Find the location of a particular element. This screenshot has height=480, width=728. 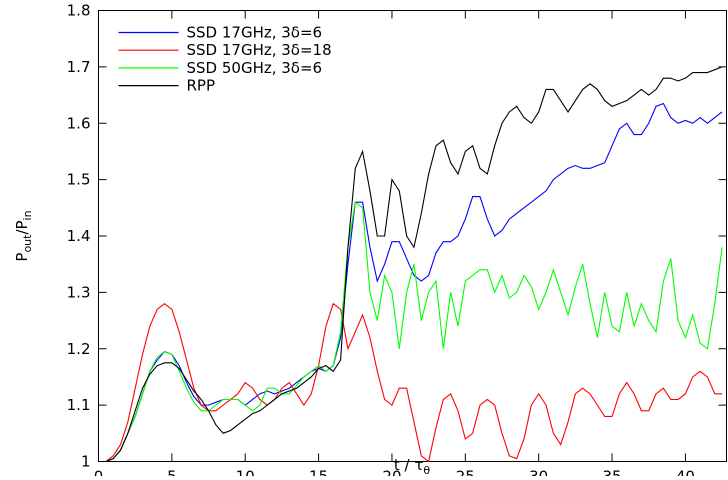

x-tick-label: 0 is located at coordinates (99, 472).